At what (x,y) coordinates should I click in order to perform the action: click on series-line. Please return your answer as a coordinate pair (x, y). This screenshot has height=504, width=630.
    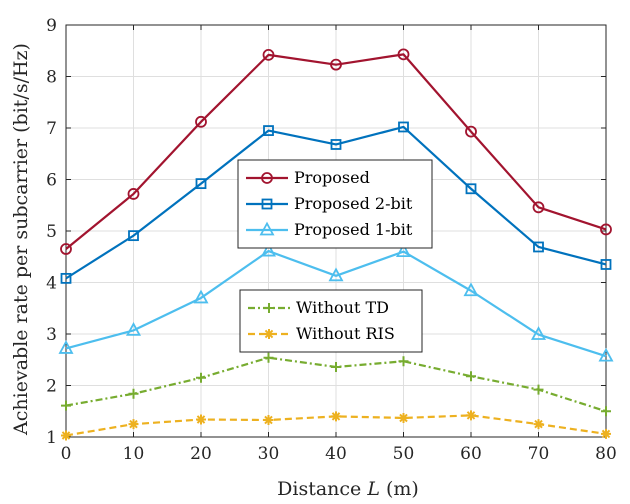
    Looking at the image, I should click on (336, 425).